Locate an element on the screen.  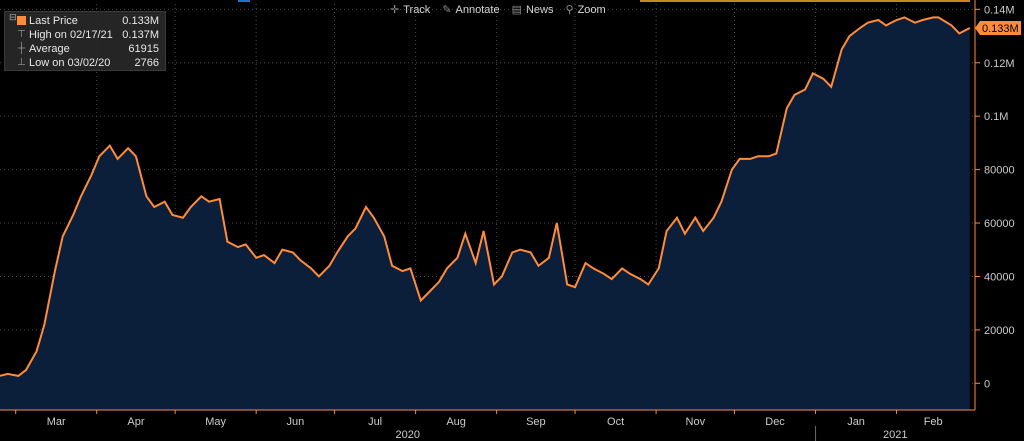
year-label: 2020 is located at coordinates (408, 435).